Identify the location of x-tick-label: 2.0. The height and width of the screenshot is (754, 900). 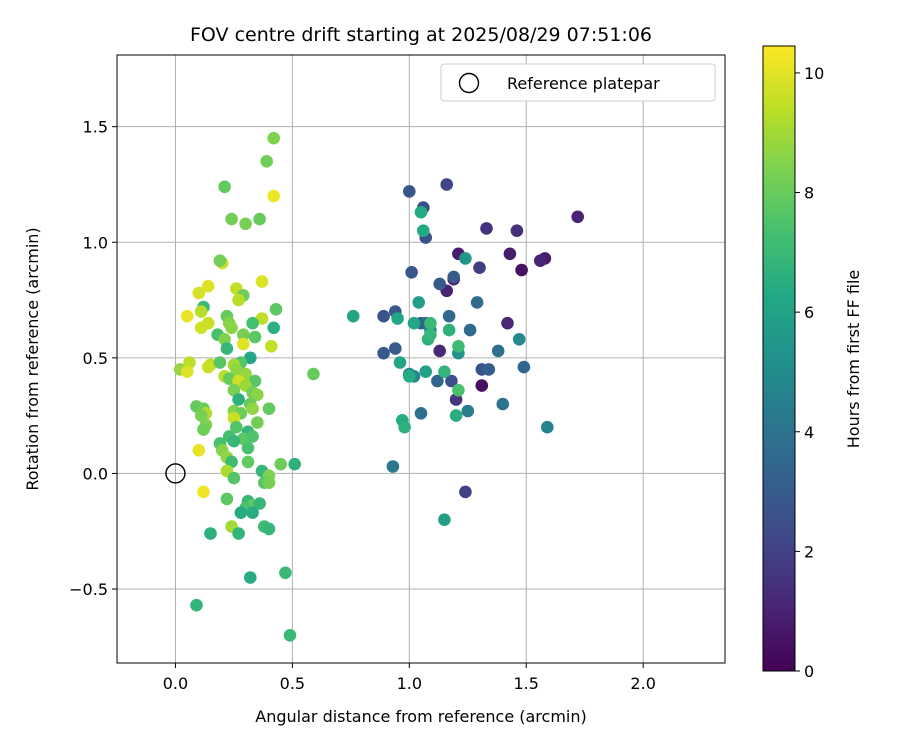
(642, 683).